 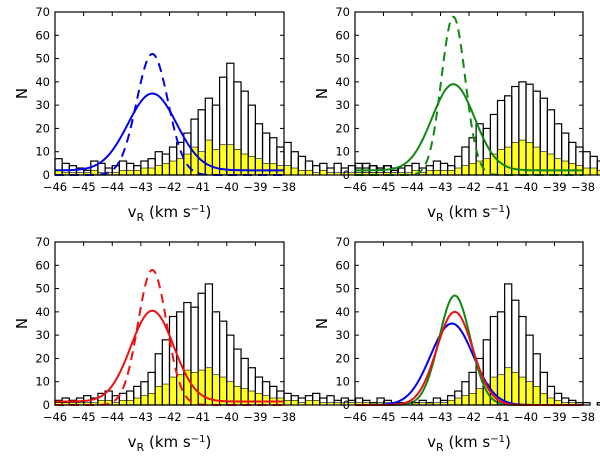 What do you see at coordinates (42, 82) in the screenshot?
I see `y-tick-label: 40` at bounding box center [42, 82].